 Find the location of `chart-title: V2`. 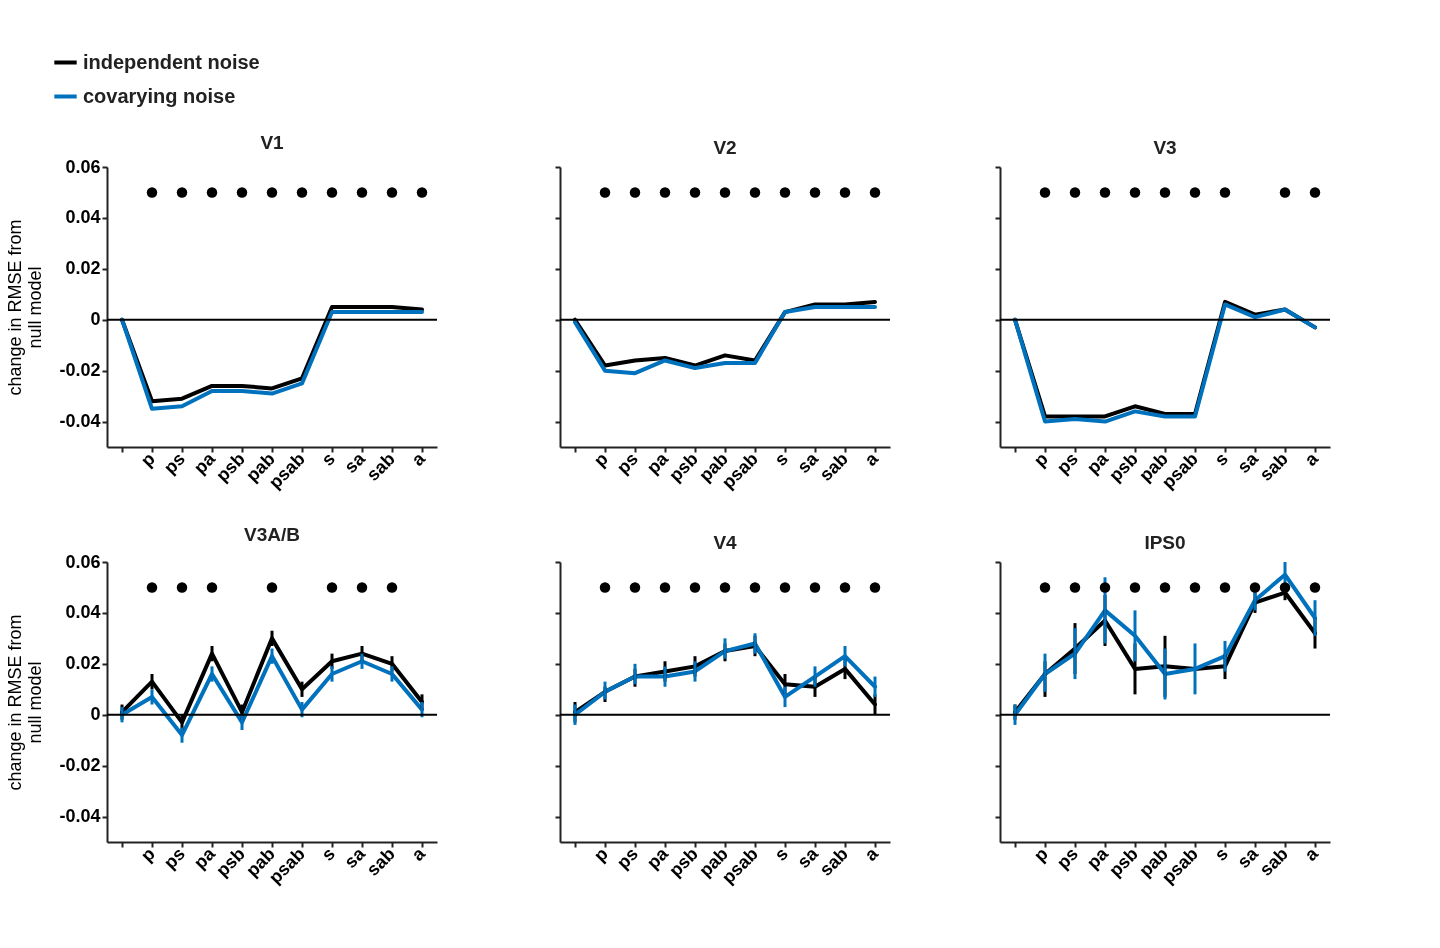

chart-title: V2 is located at coordinates (725, 147).